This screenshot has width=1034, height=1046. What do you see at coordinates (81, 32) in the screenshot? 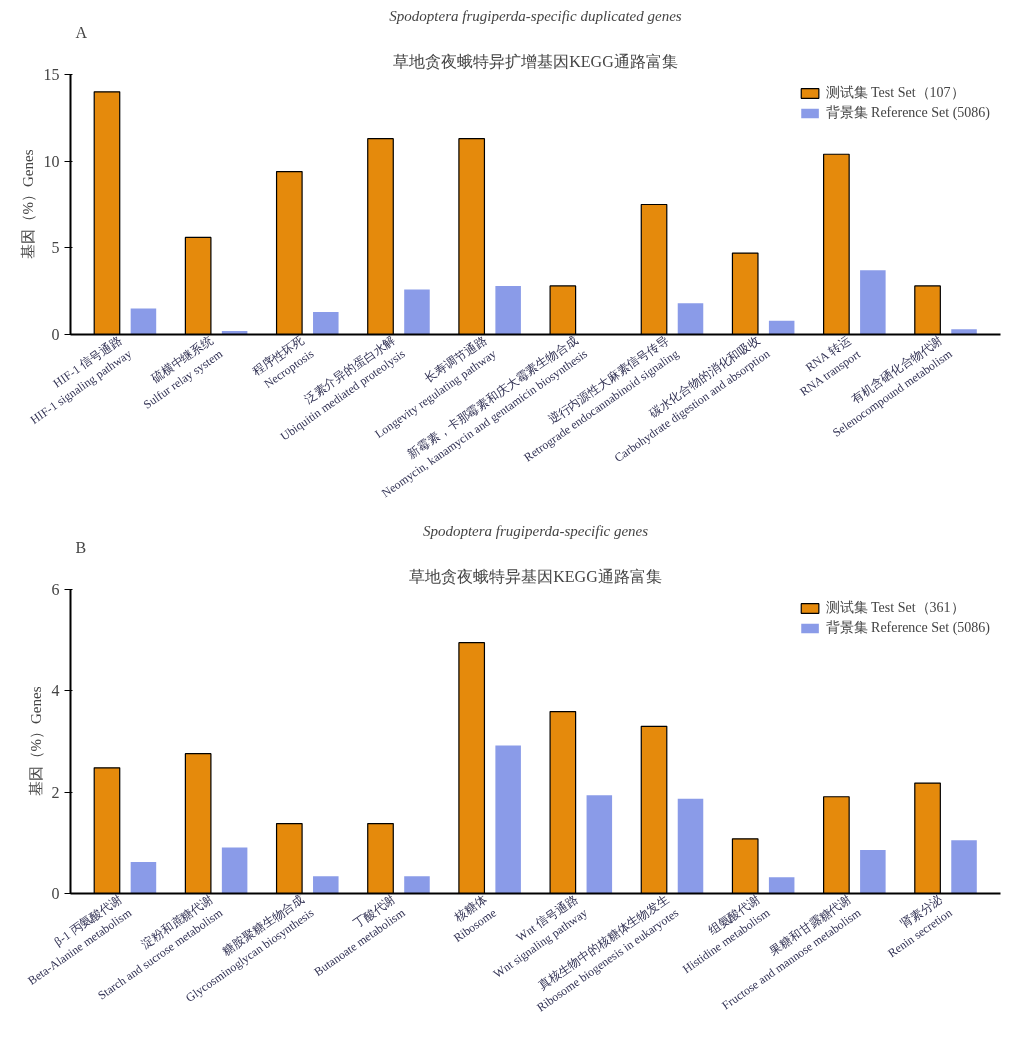
I see `text: A` at bounding box center [81, 32].